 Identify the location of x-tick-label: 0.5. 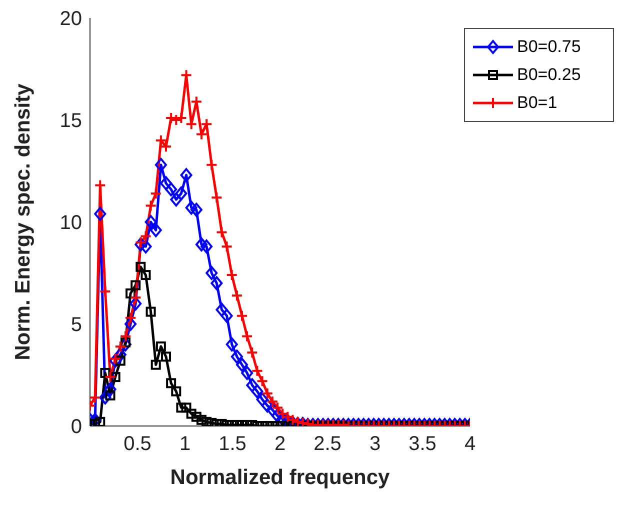
(138, 444).